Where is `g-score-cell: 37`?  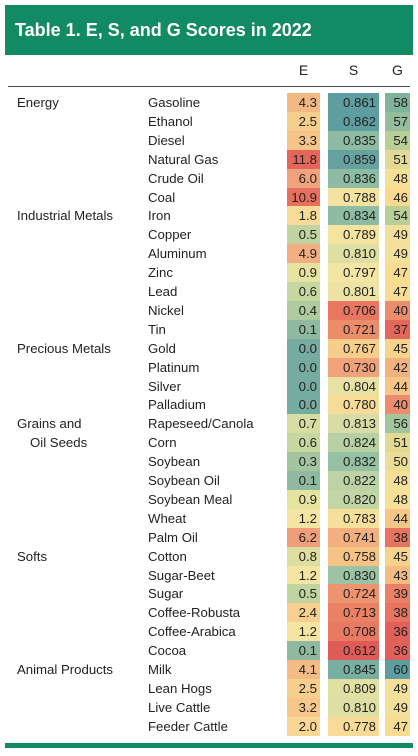 g-score-cell: 37 is located at coordinates (397, 329).